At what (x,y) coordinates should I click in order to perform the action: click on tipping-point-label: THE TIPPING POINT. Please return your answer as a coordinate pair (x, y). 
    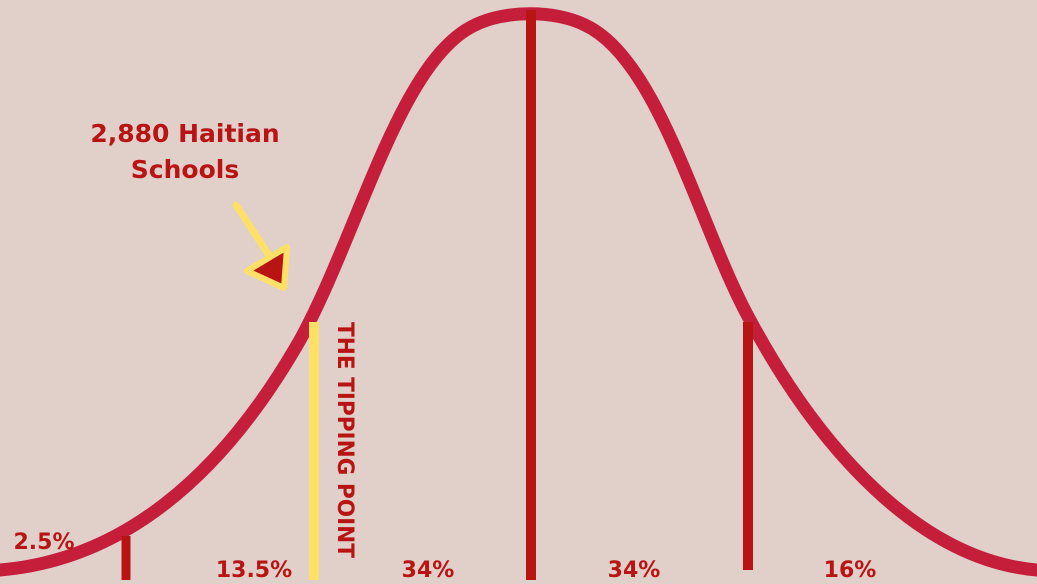
    Looking at the image, I should click on (344, 440).